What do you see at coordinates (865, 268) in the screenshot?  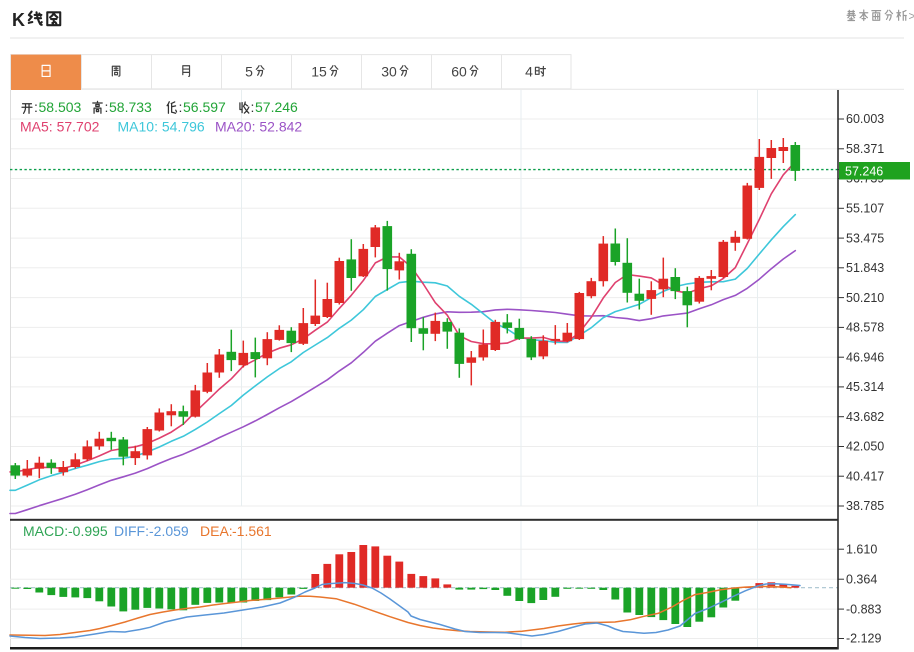 I see `svg-text: 51.843` at bounding box center [865, 268].